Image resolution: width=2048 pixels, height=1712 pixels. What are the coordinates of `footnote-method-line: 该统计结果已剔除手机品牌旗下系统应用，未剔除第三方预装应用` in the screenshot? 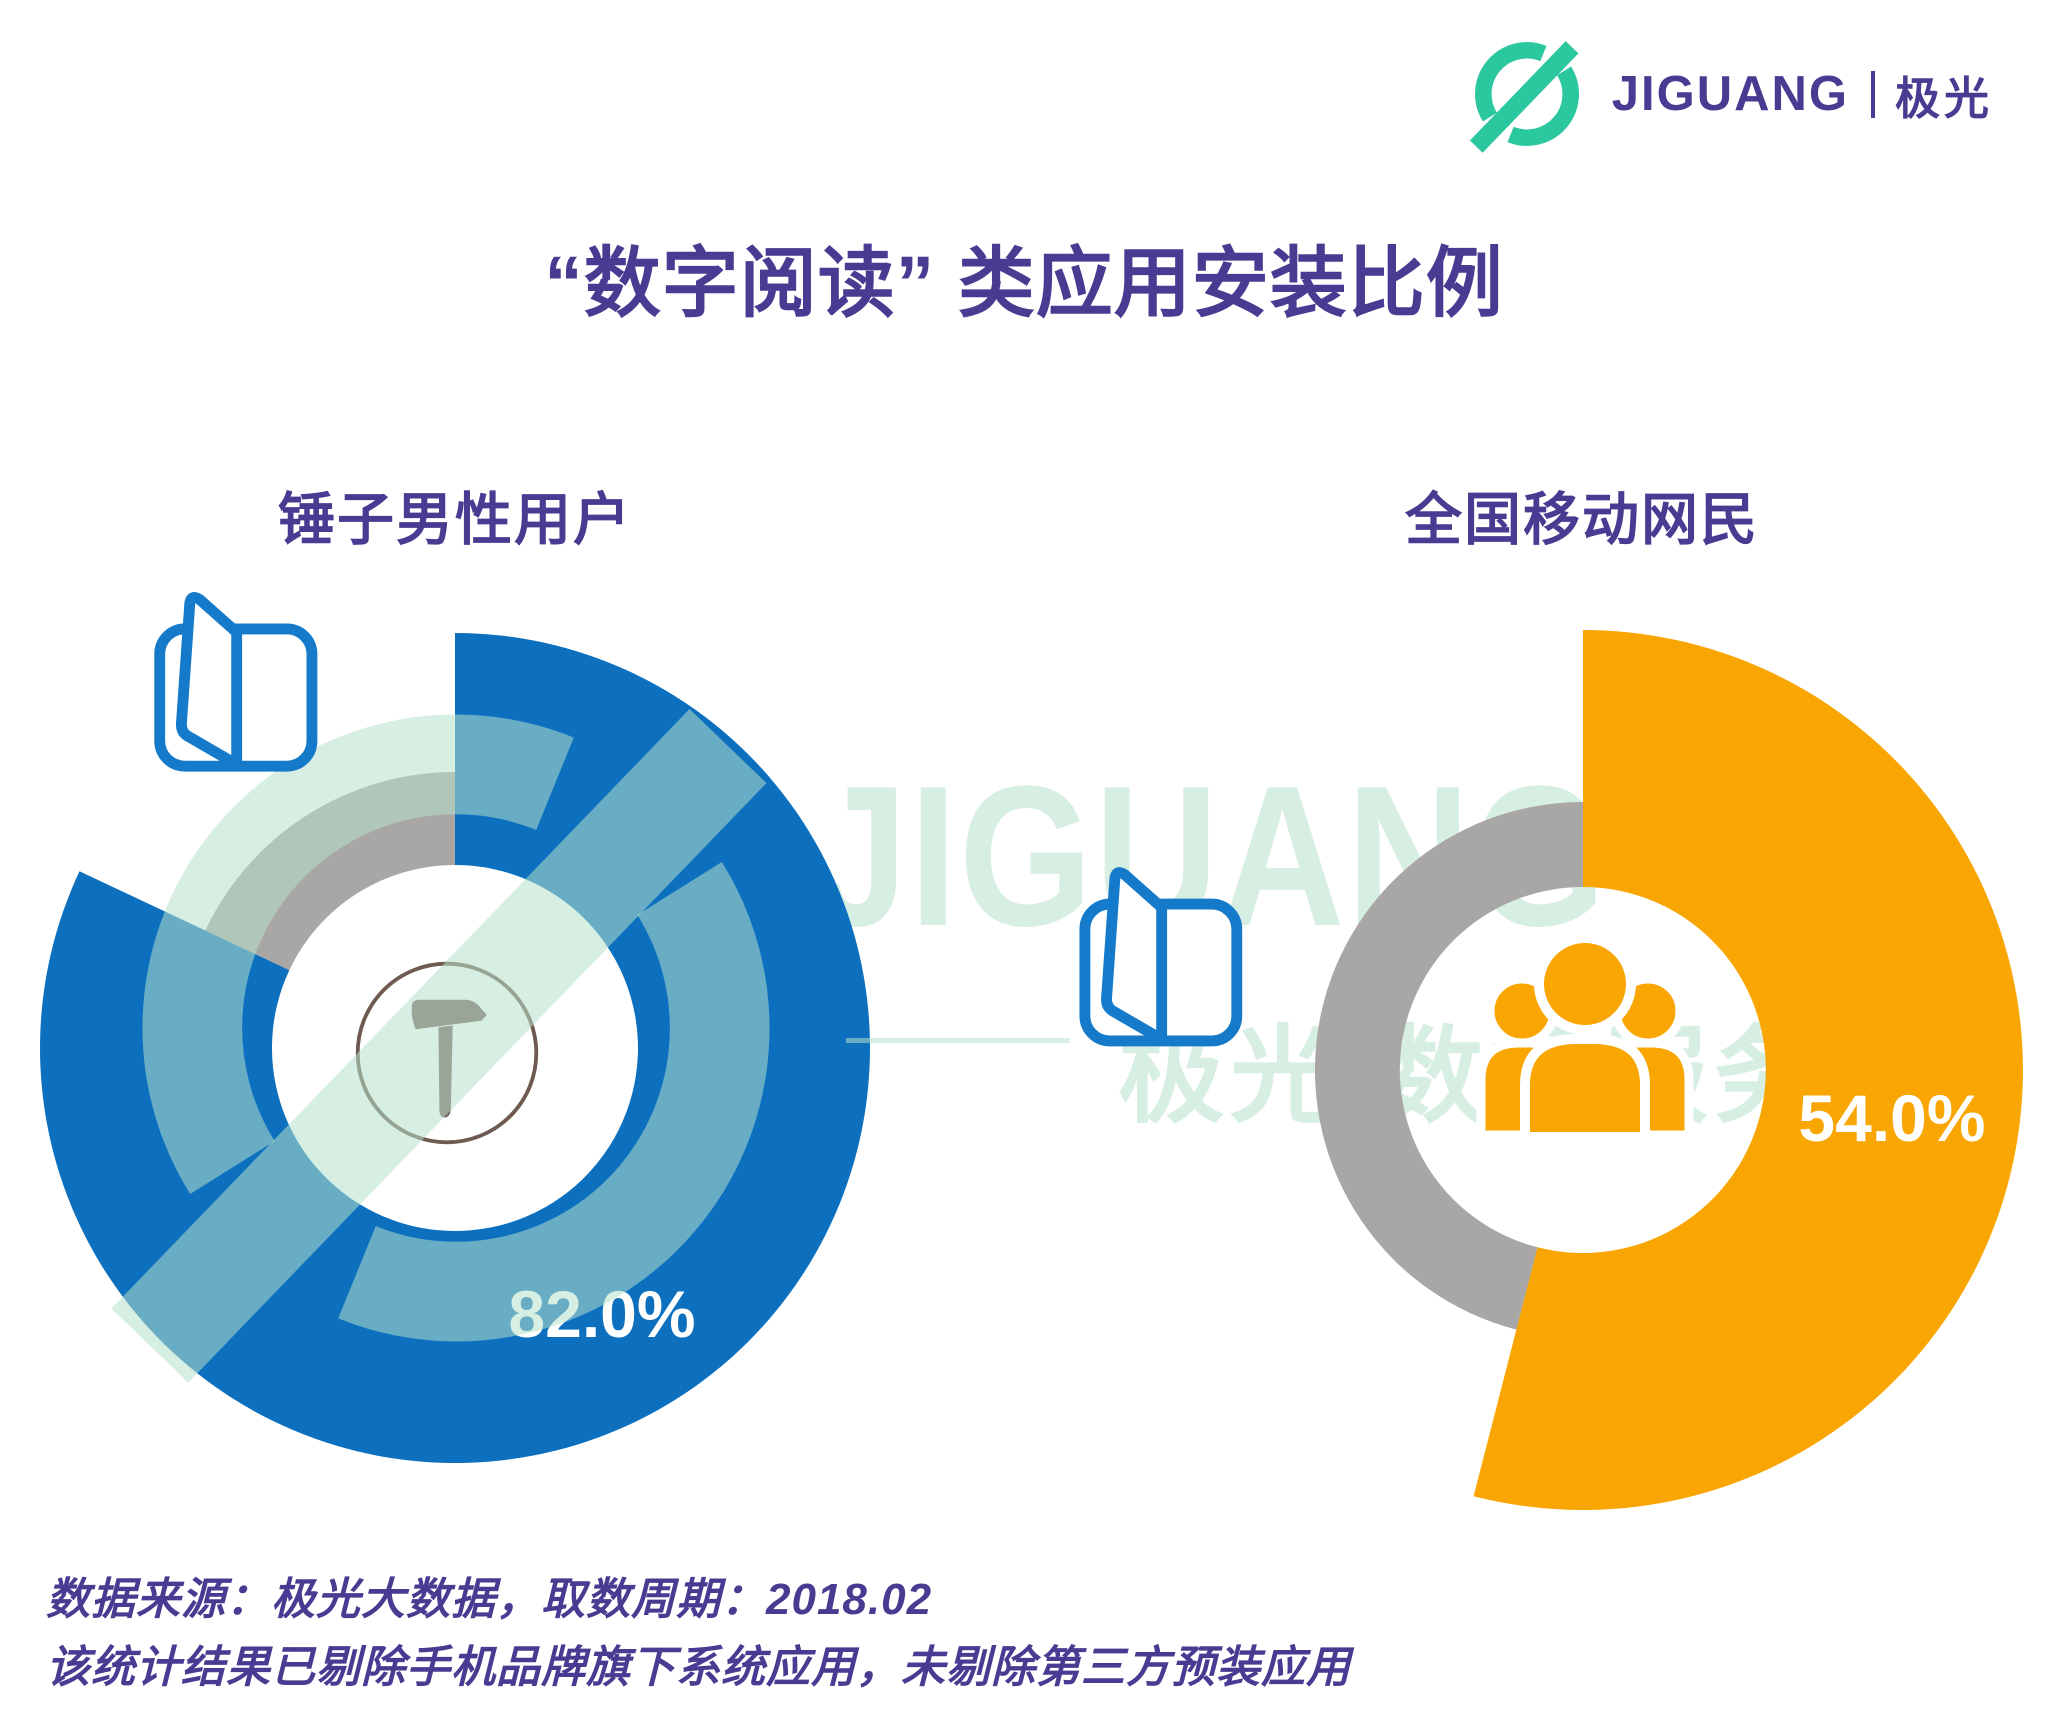 It's located at (698, 1667).